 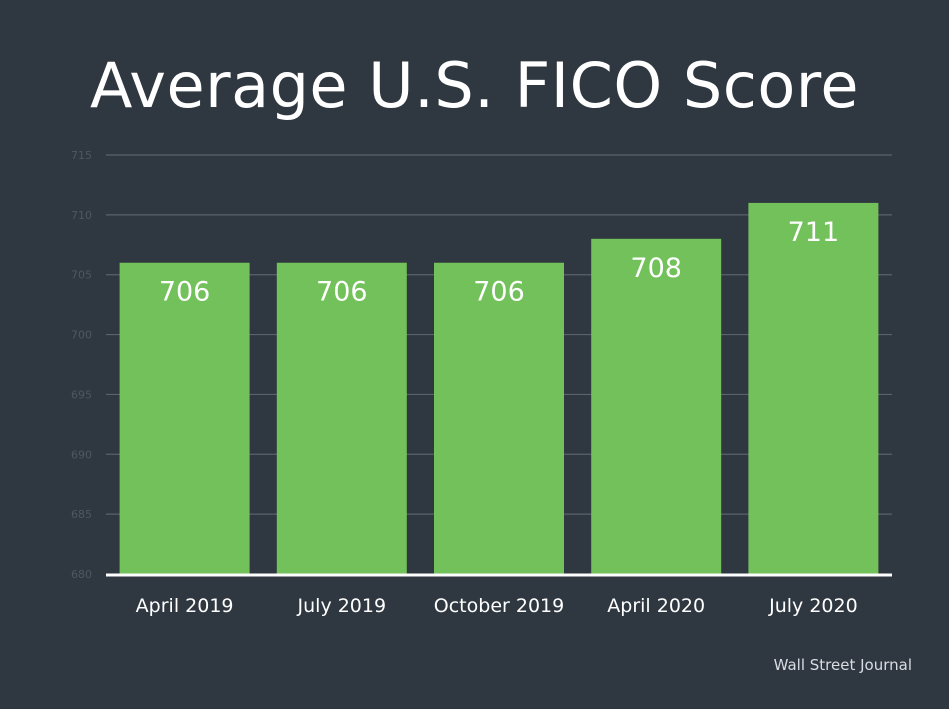 I want to click on source-note: Wall Street Journal, so click(x=842, y=665).